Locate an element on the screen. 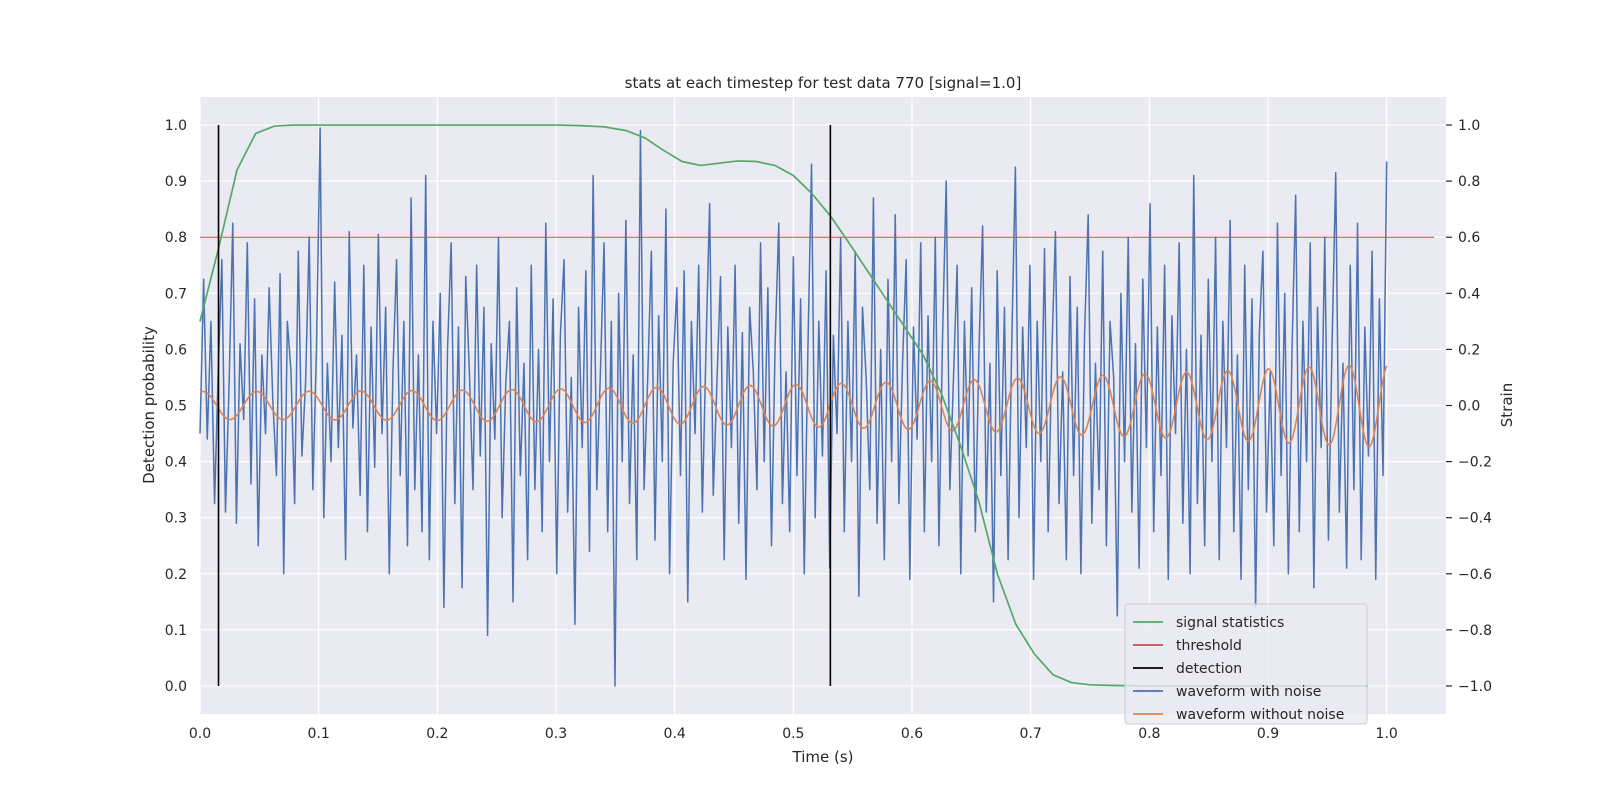 This screenshot has width=1600, height=800. series-waveform-without-noise is located at coordinates (793, 406).